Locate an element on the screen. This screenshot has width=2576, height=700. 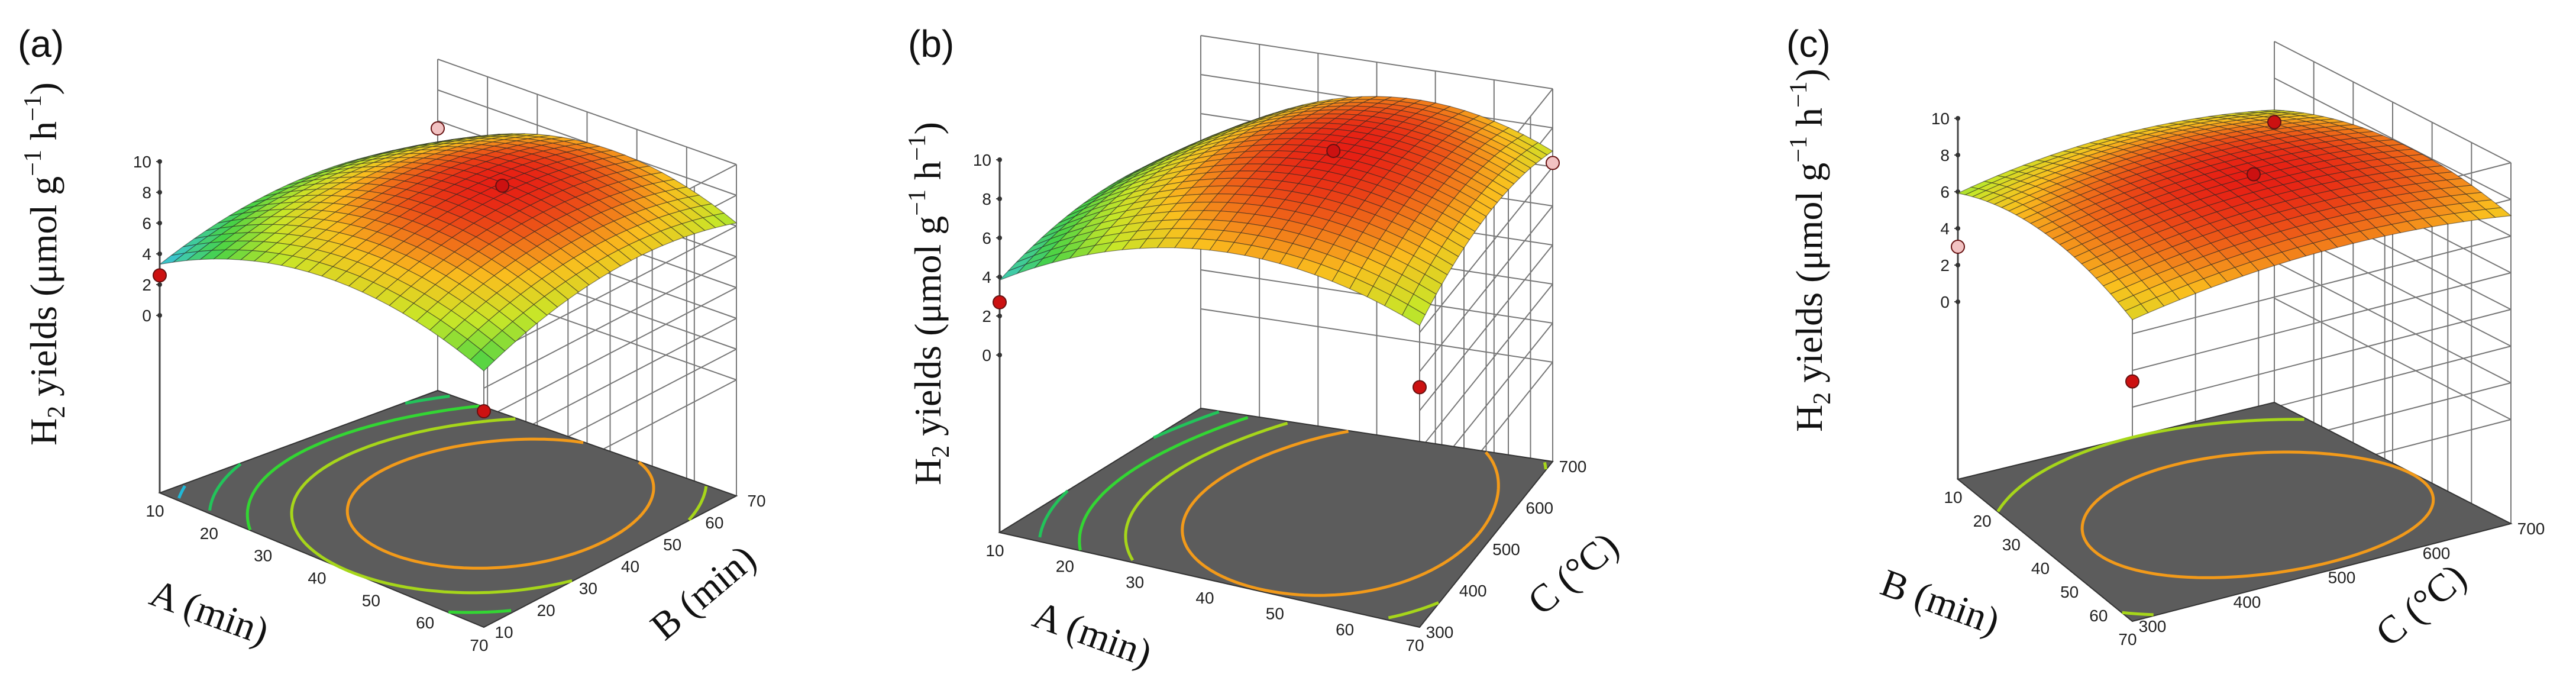
x-axis-title: A (min) is located at coordinates (209, 612).